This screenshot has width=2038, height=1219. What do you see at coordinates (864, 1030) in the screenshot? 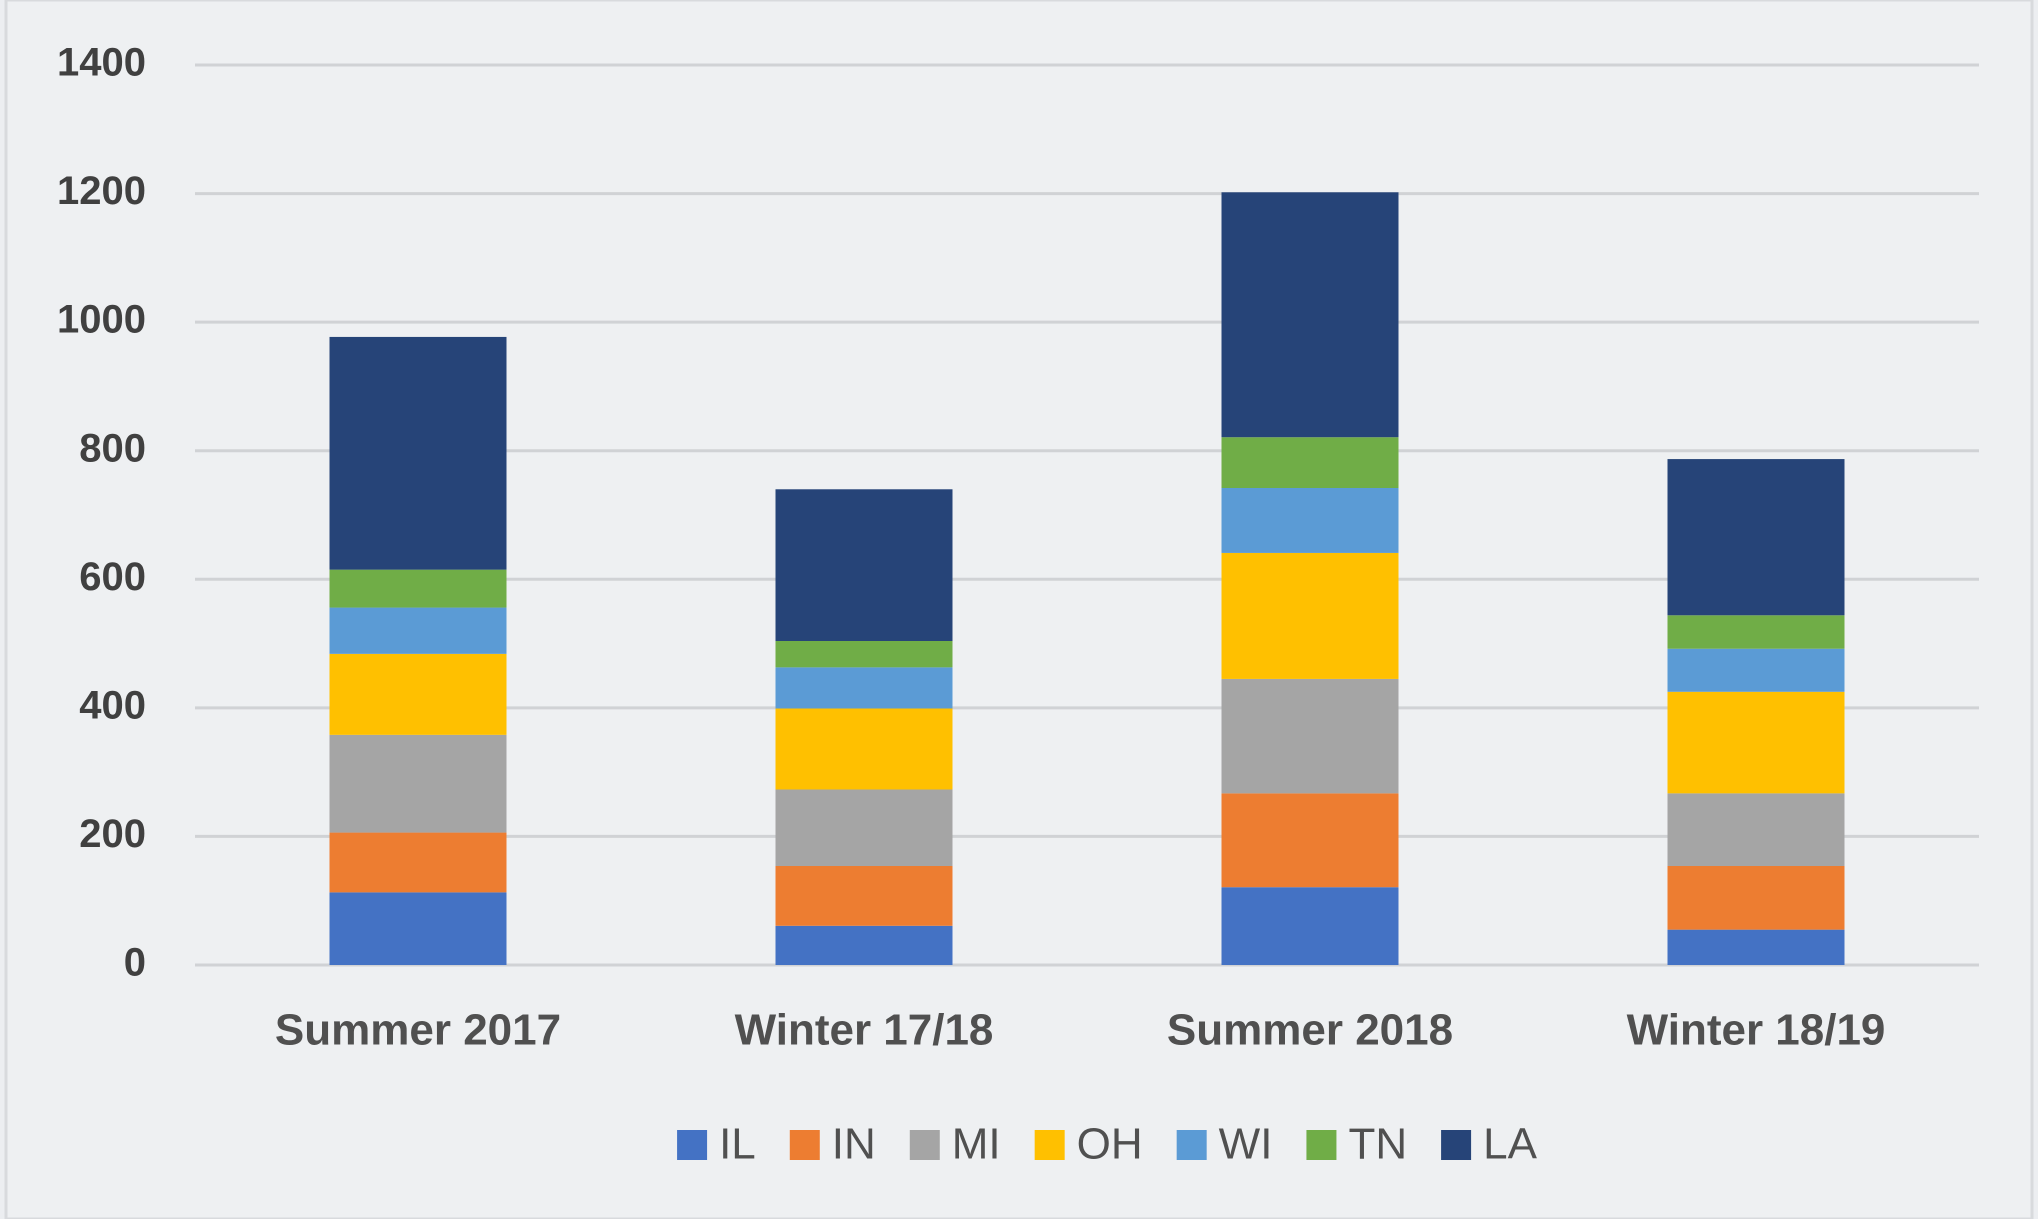
I see `x-tick-label: Winter 17/18` at bounding box center [864, 1030].